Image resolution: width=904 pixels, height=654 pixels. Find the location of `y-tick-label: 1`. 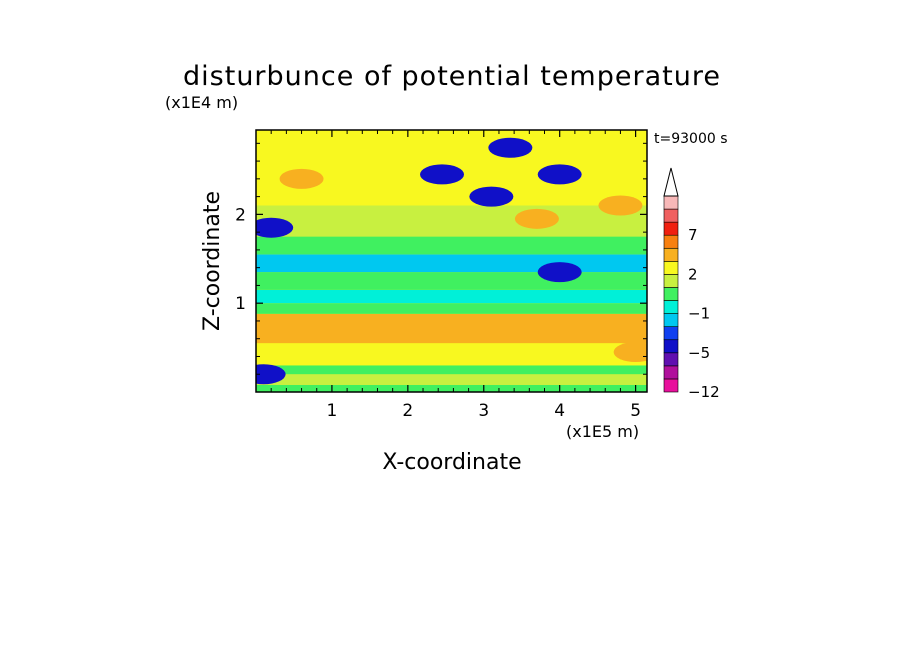

y-tick-label: 1 is located at coordinates (240, 304).